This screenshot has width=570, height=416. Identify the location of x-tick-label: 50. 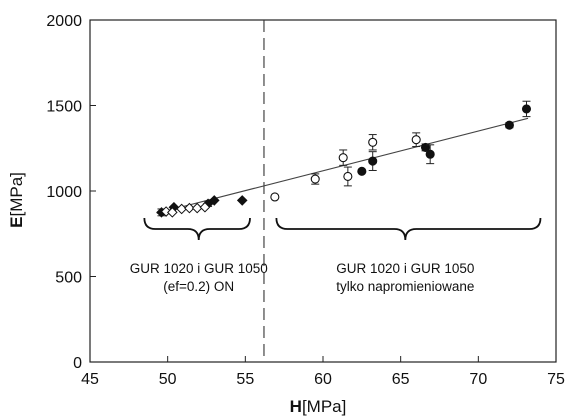
(168, 379).